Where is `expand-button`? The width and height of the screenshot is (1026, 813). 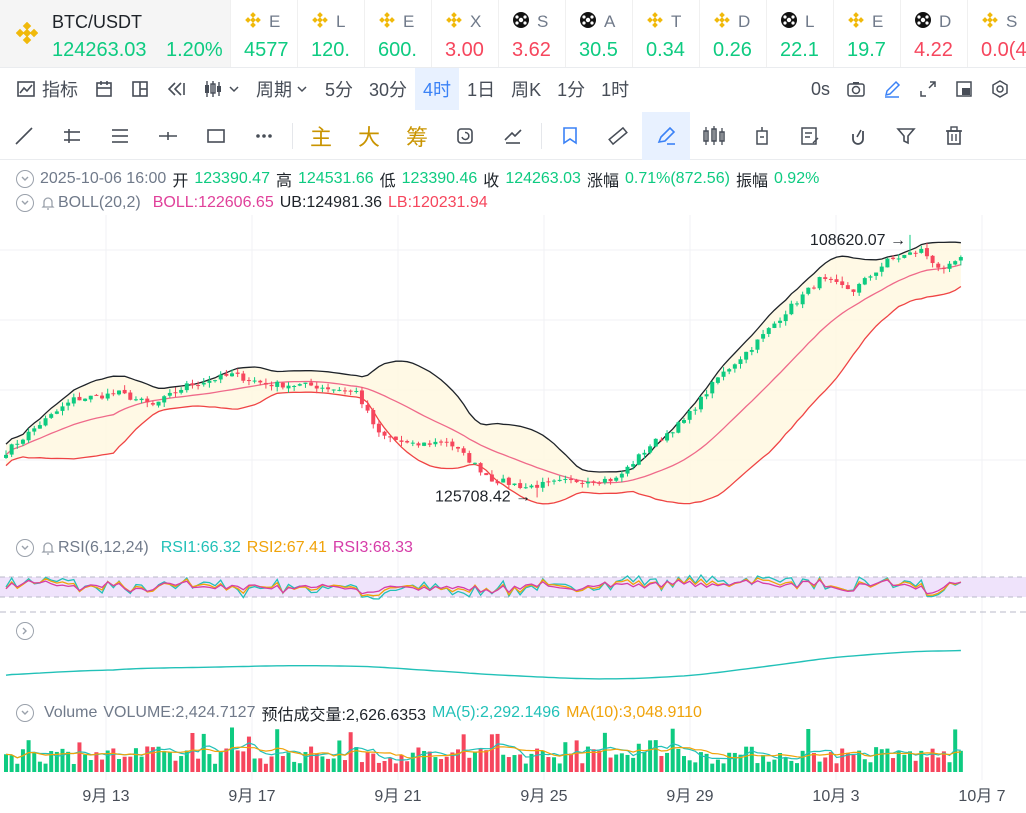 expand-button is located at coordinates (928, 89).